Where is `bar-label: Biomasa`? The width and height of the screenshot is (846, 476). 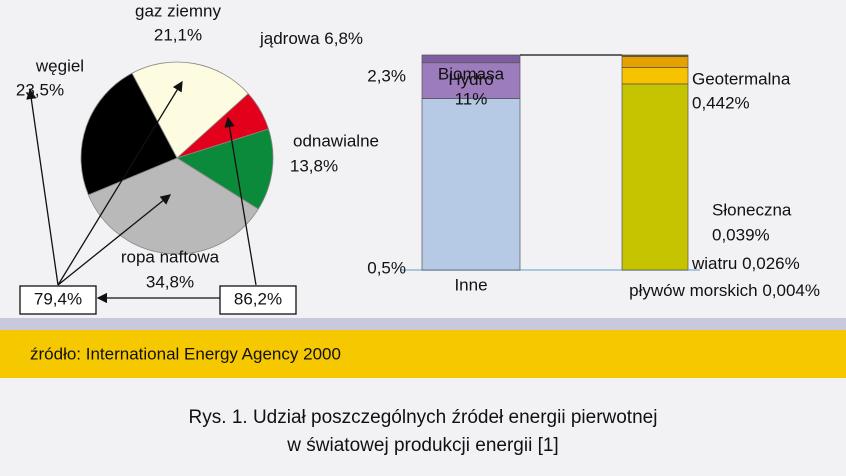
bar-label: Biomasa is located at coordinates (471, 73).